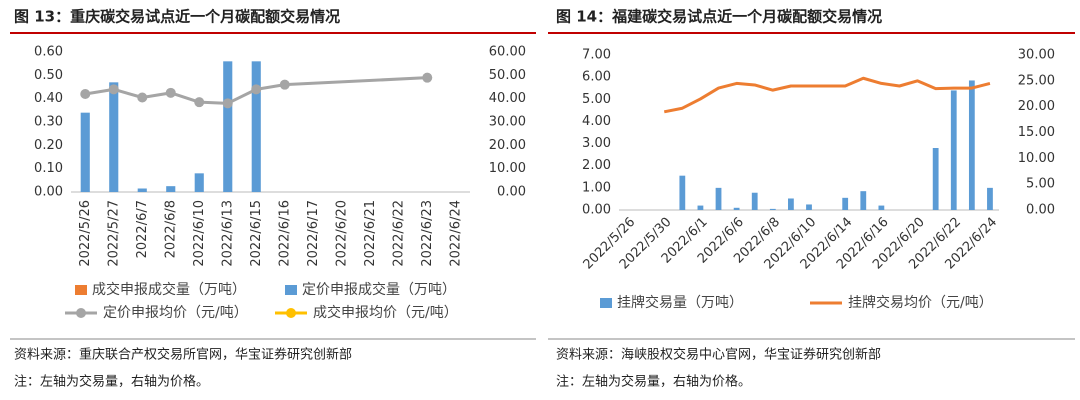  Describe the element at coordinates (183, 355) in the screenshot. I see `source: 资料来源：重庆联合产权交易所官网，华宝证券研究创新部` at that location.